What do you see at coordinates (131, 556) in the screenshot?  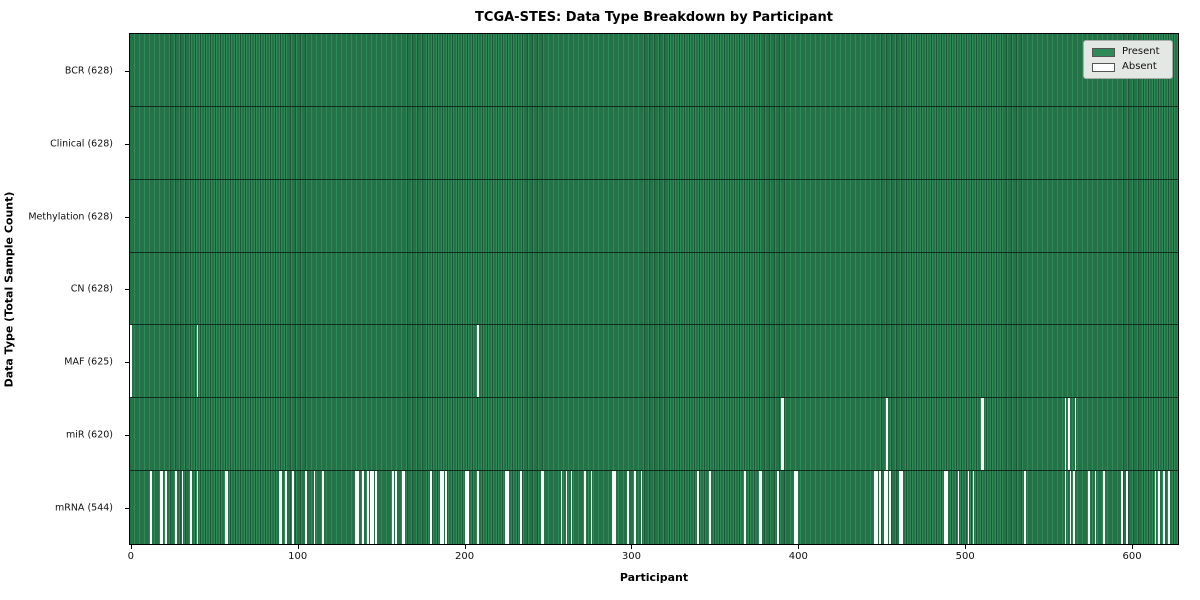 I see `x-tick-label: 0` at bounding box center [131, 556].